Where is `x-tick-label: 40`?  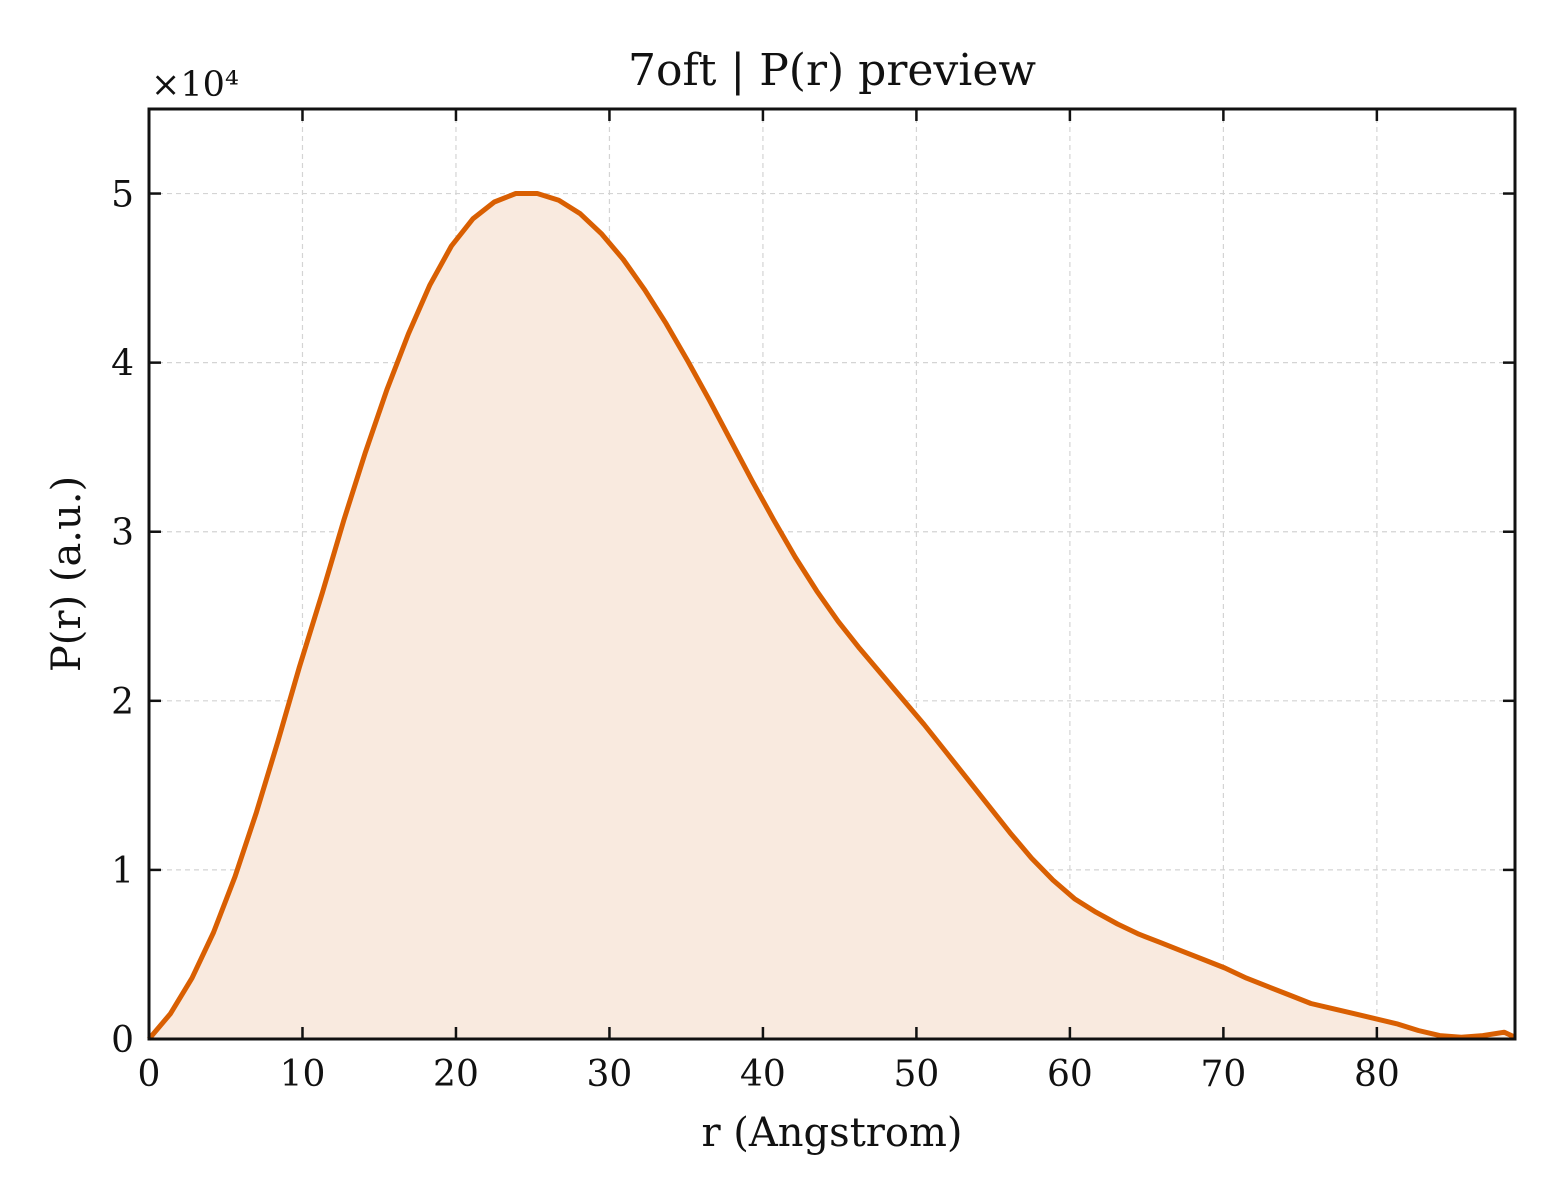 x-tick-label: 40 is located at coordinates (763, 1074).